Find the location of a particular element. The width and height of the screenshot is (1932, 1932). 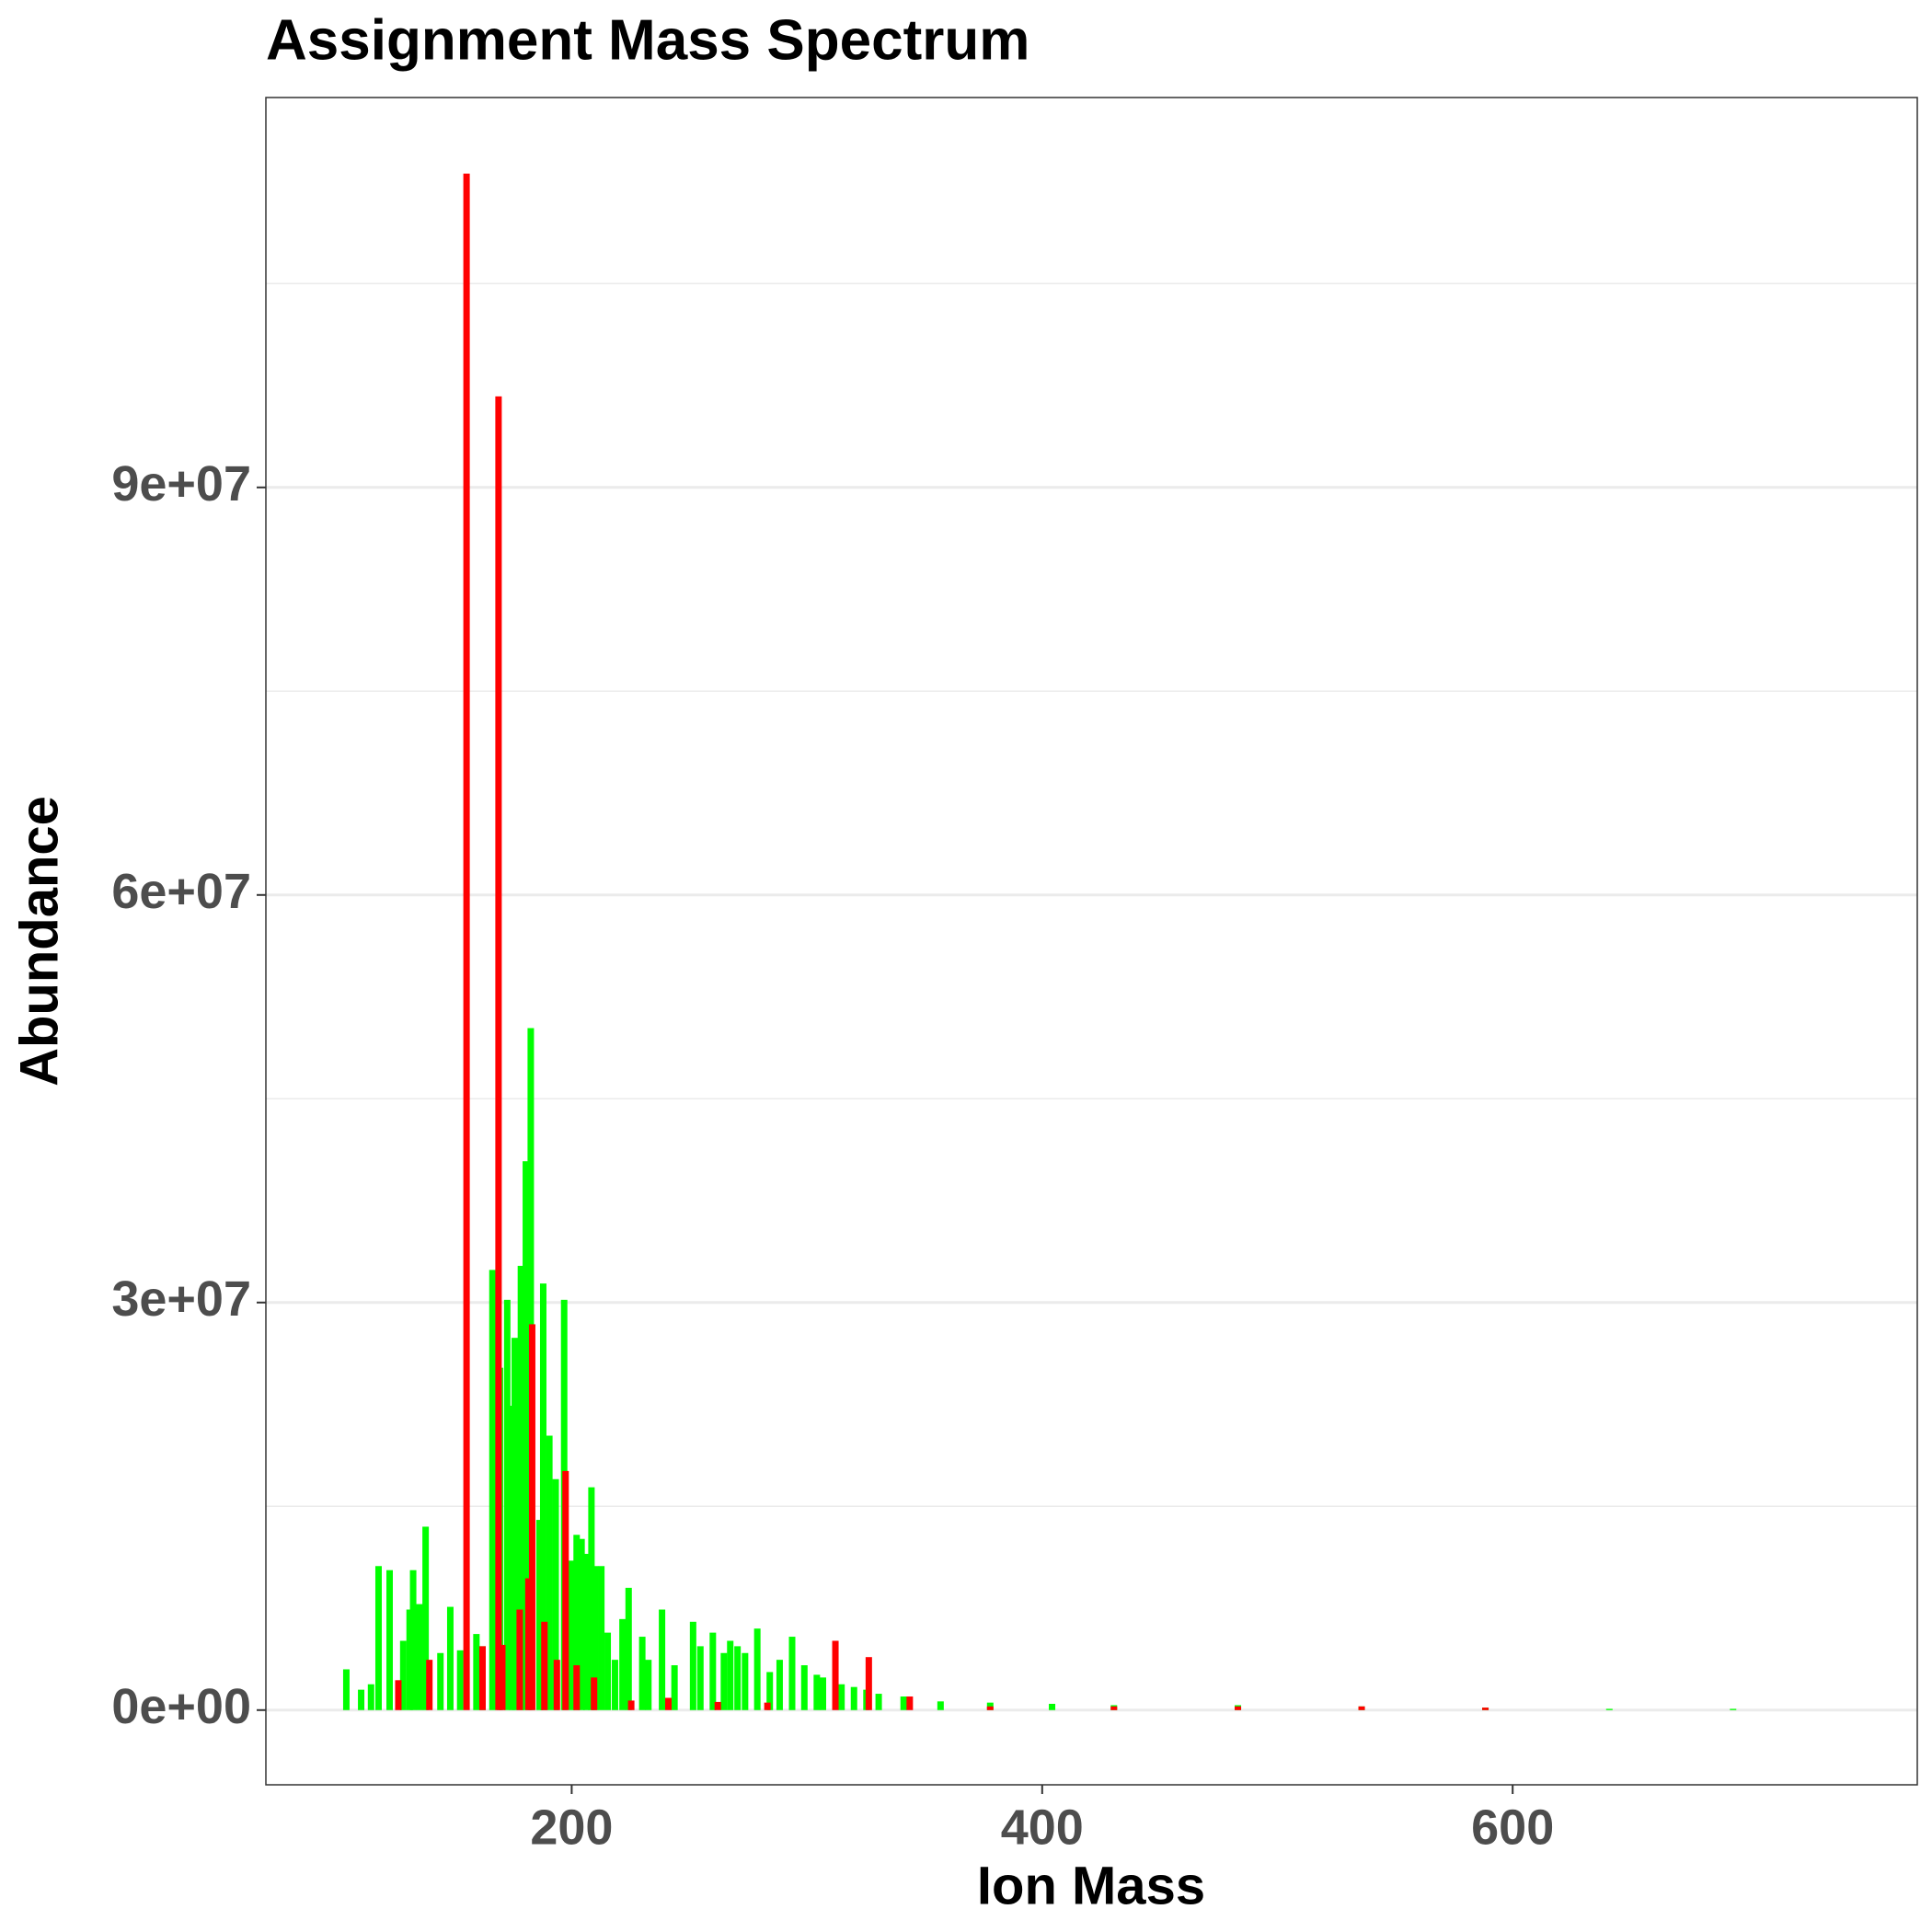

y-tick-label: 0e+00 is located at coordinates (181, 1706).